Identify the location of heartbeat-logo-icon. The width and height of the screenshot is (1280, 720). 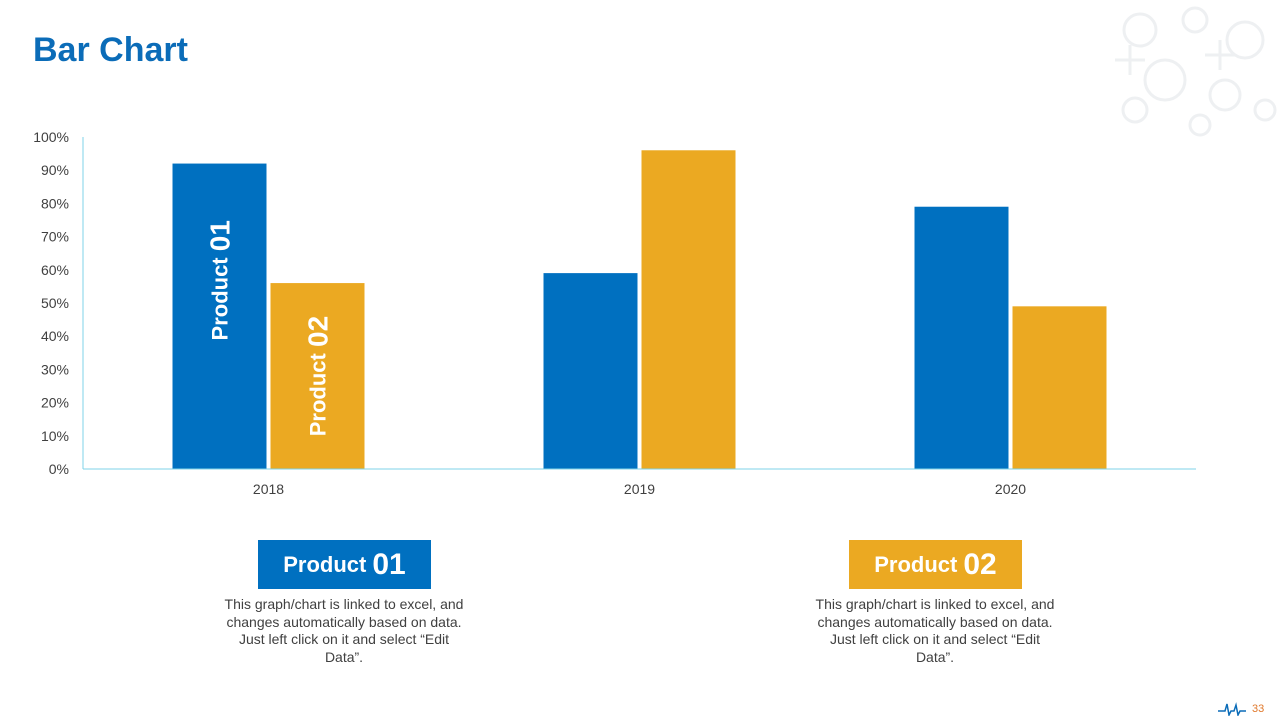
(1232, 709).